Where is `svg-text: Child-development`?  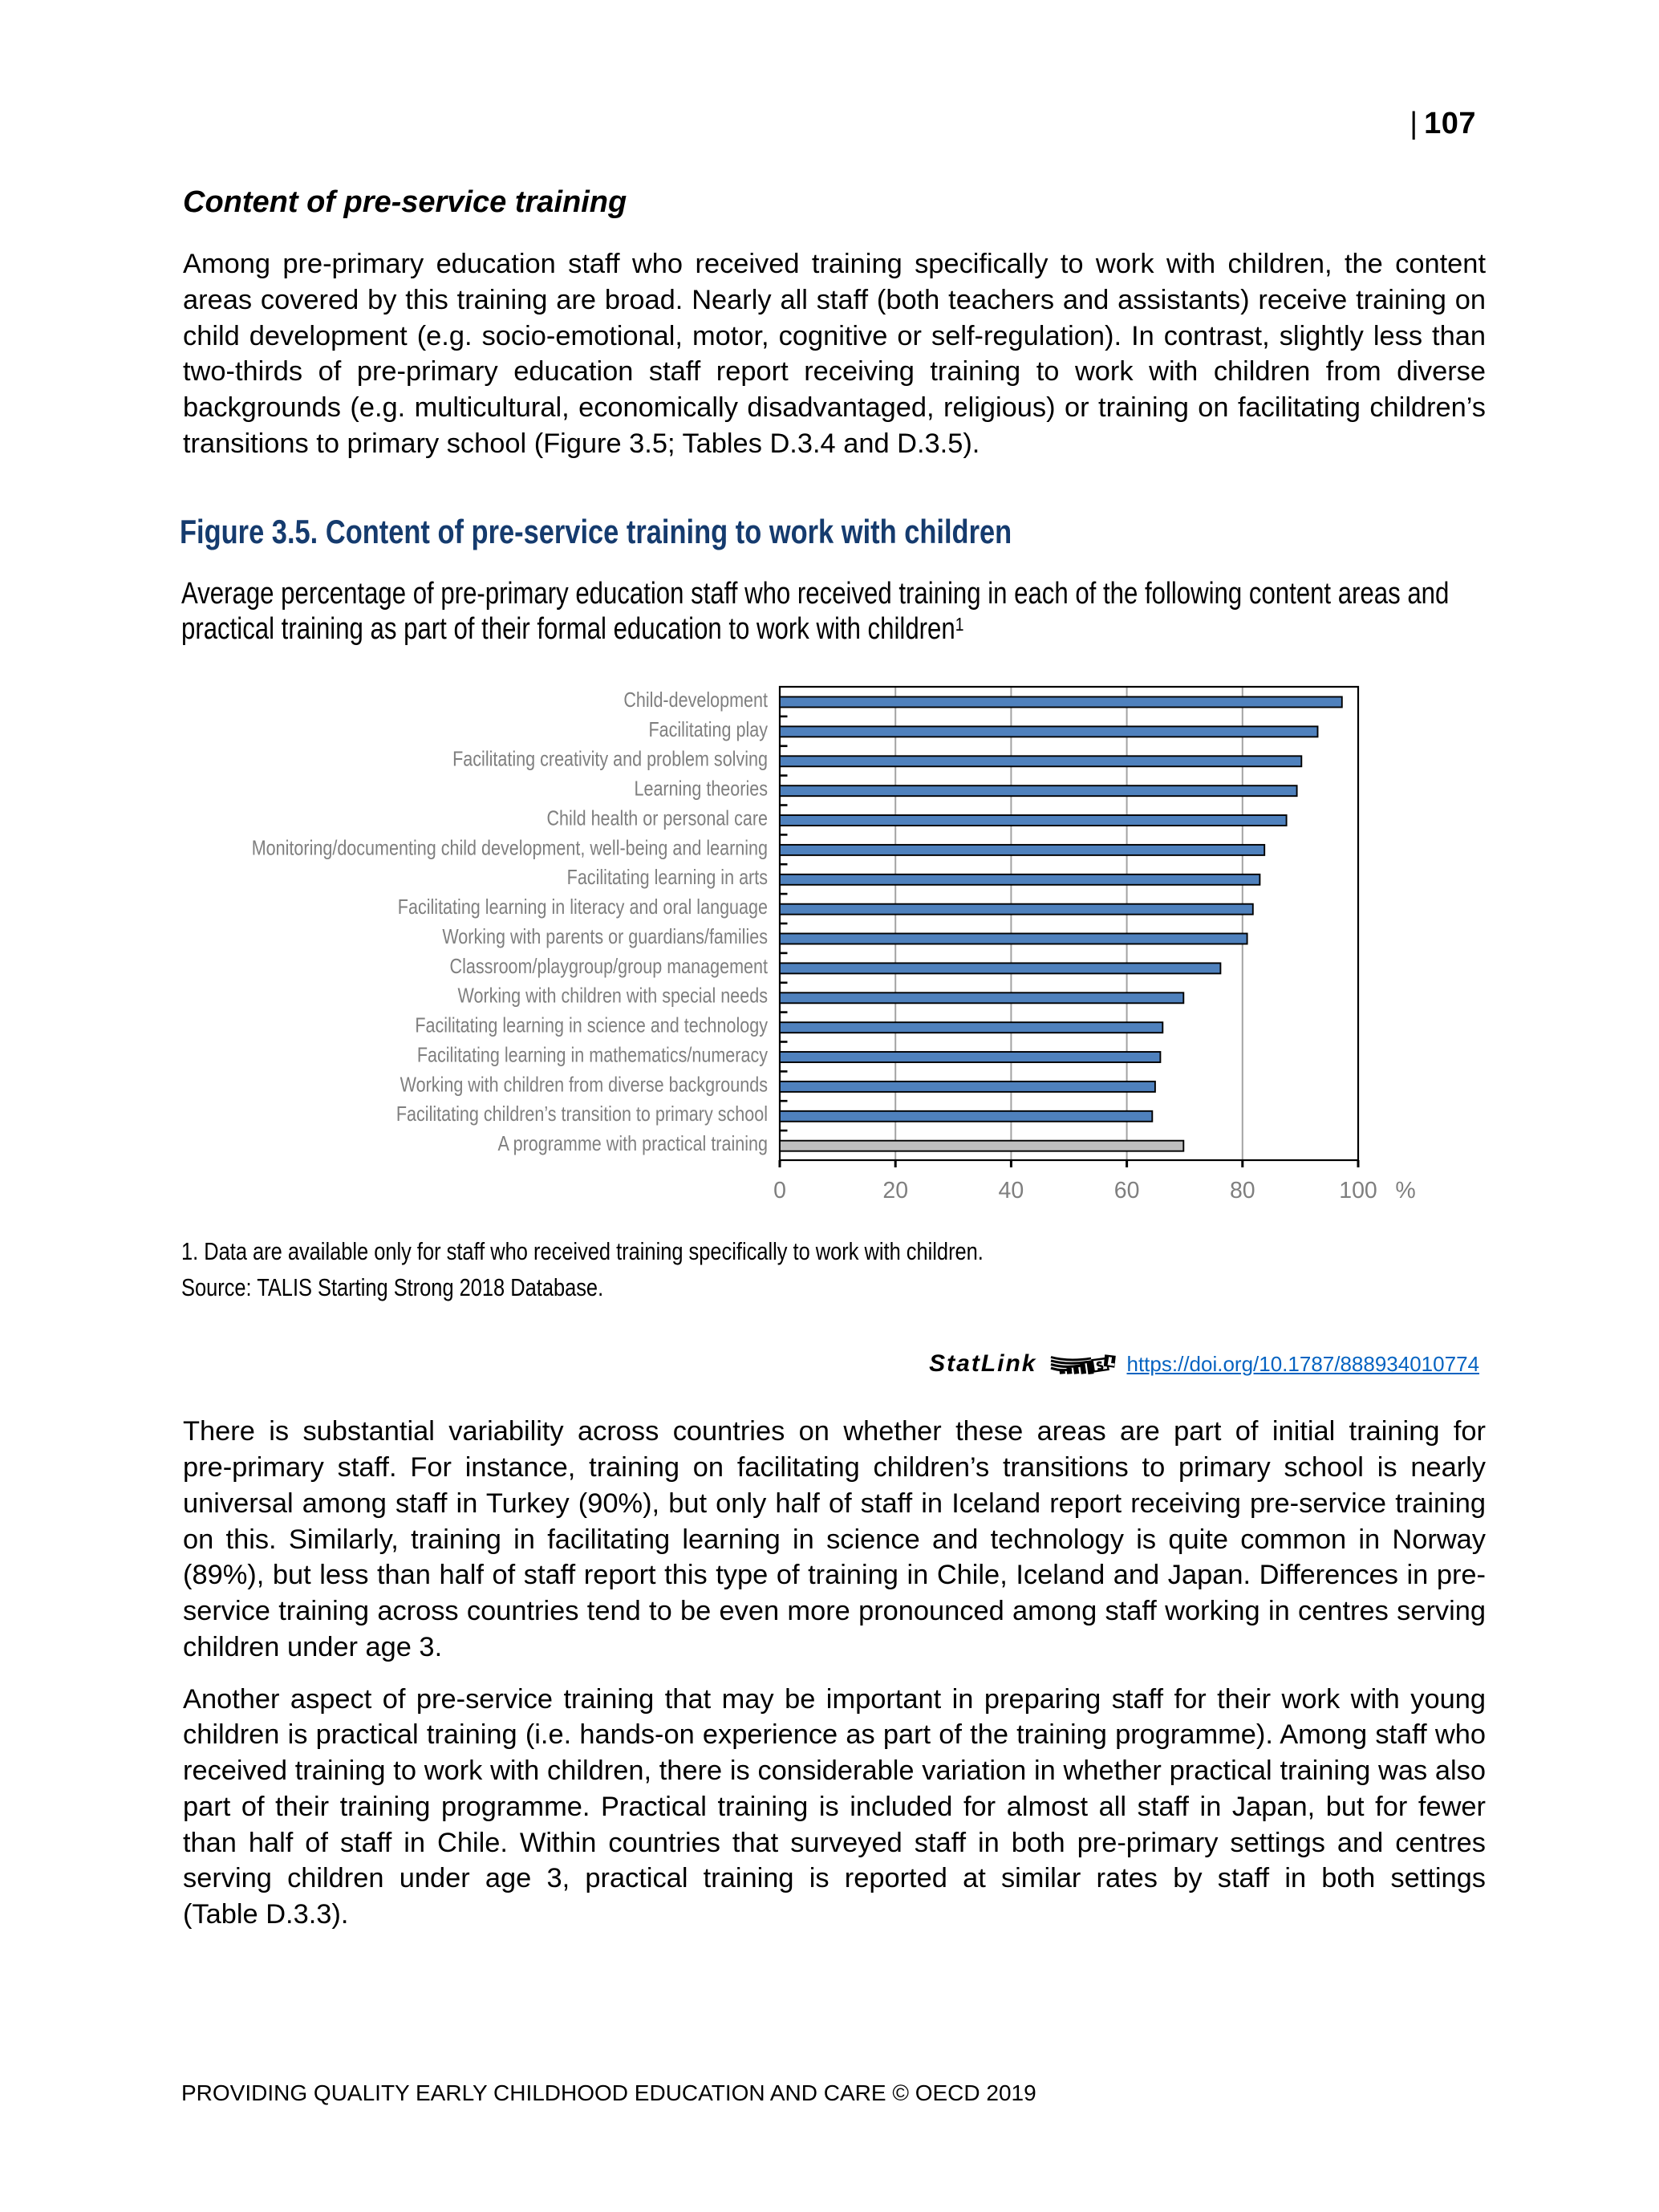 svg-text: Child-development is located at coordinates (695, 700).